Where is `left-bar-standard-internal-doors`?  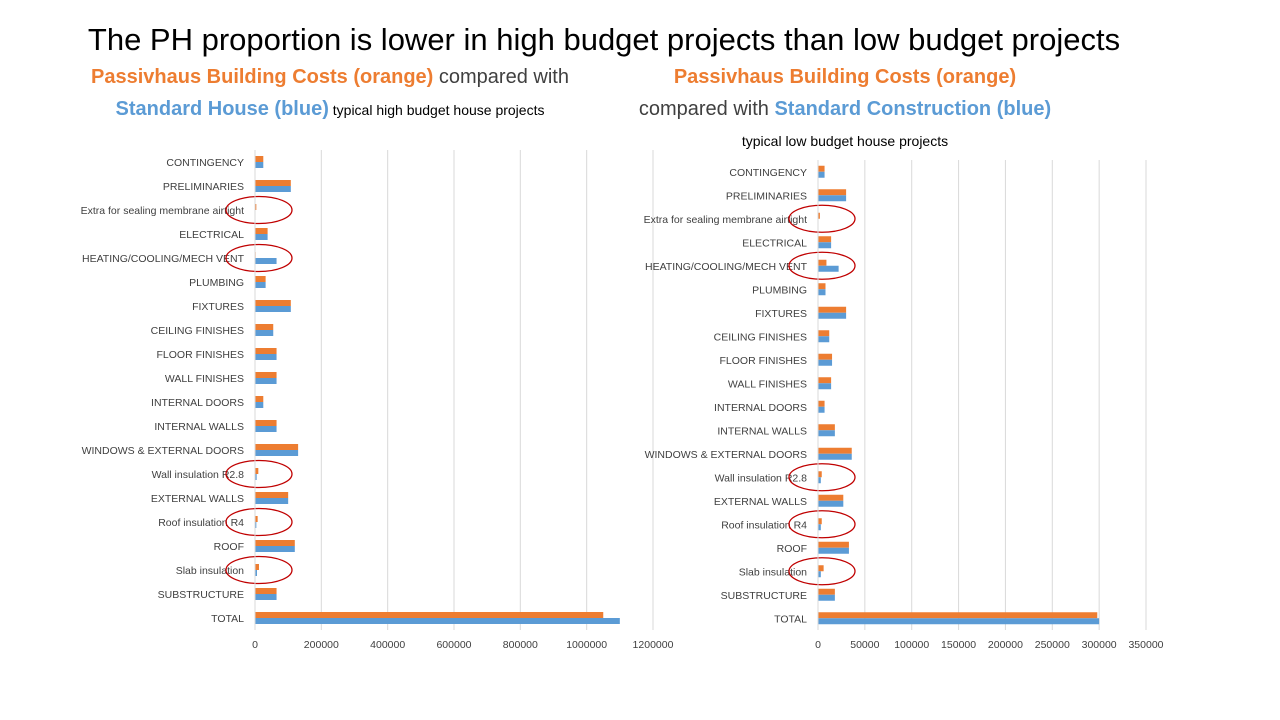 left-bar-standard-internal-doors is located at coordinates (259, 405).